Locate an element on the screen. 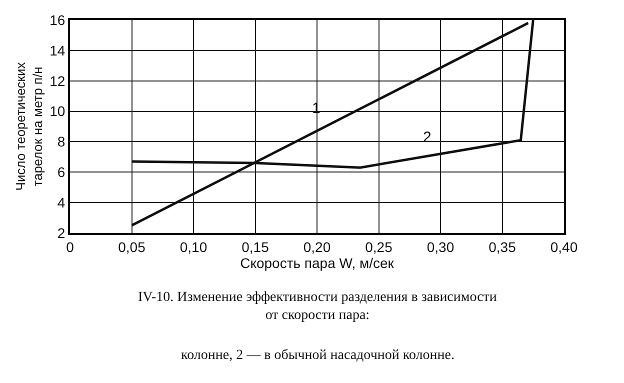 Image resolution: width=624 pixels, height=383 pixels. y-tick-label: 14 is located at coordinates (58, 50).